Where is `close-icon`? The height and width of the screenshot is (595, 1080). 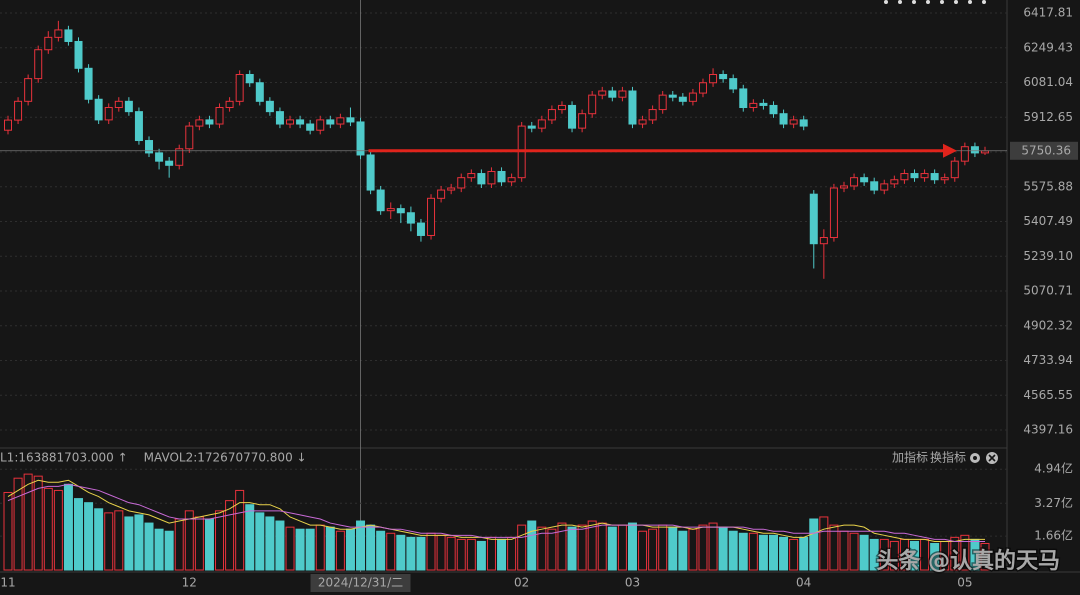 close-icon is located at coordinates (992, 458).